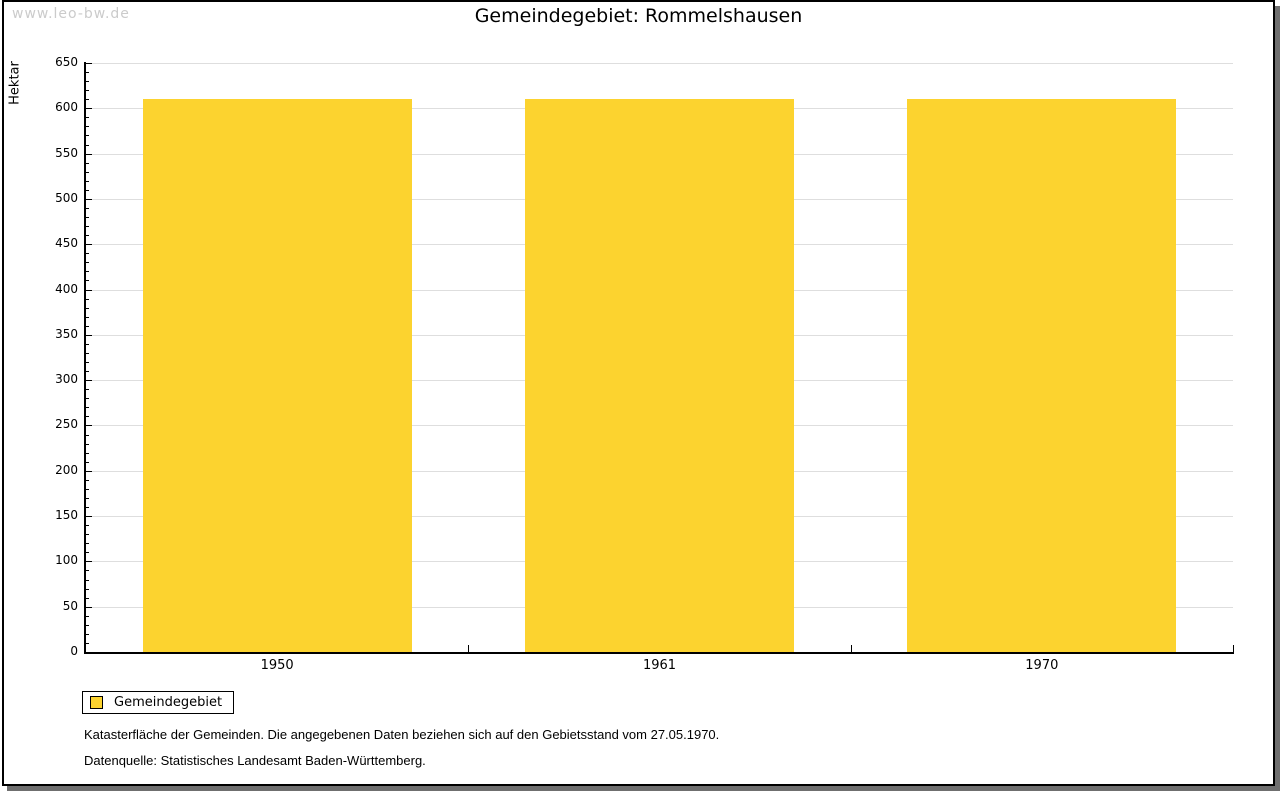 This screenshot has width=1280, height=791. What do you see at coordinates (1042, 375) in the screenshot?
I see `bar-1970` at bounding box center [1042, 375].